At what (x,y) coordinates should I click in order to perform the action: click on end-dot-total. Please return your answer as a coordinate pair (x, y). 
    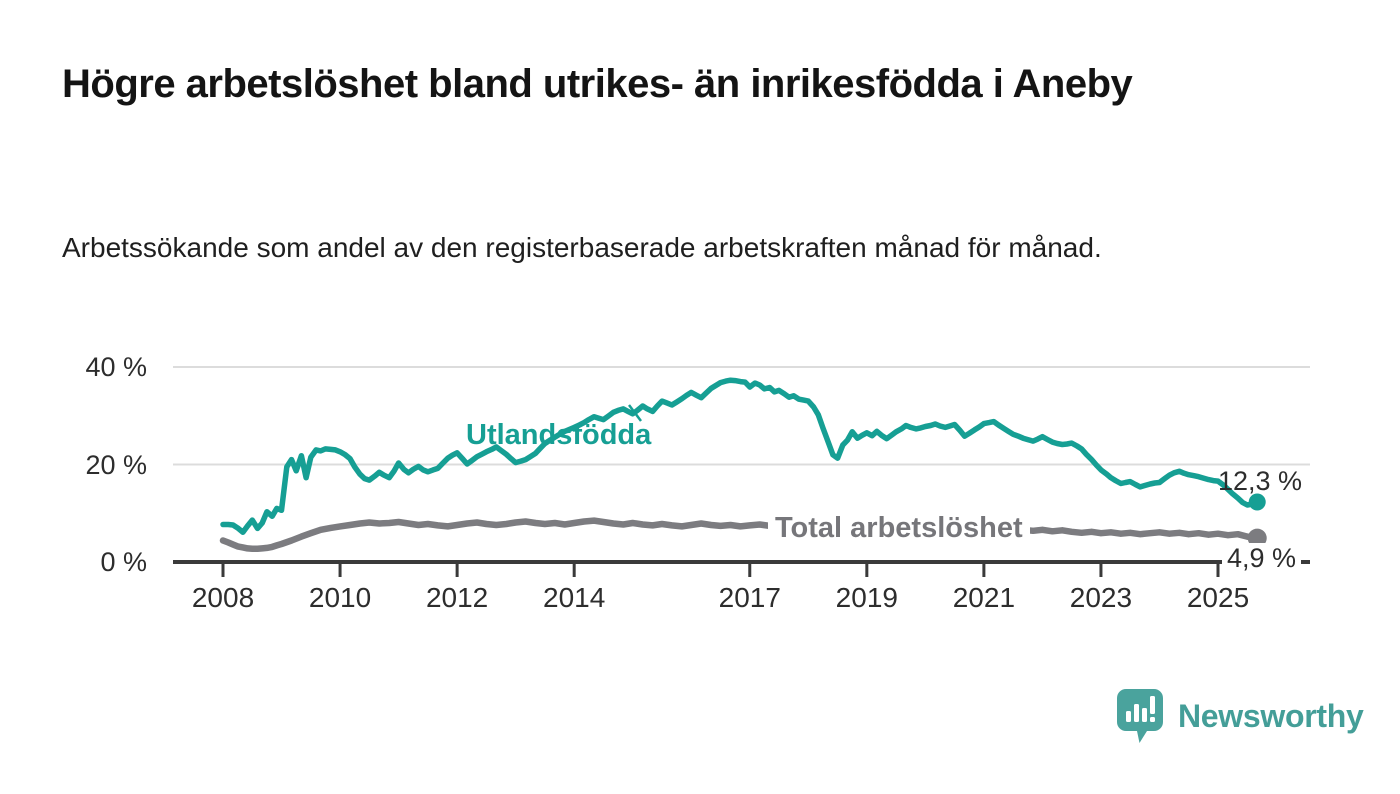
    Looking at the image, I should click on (1257, 538).